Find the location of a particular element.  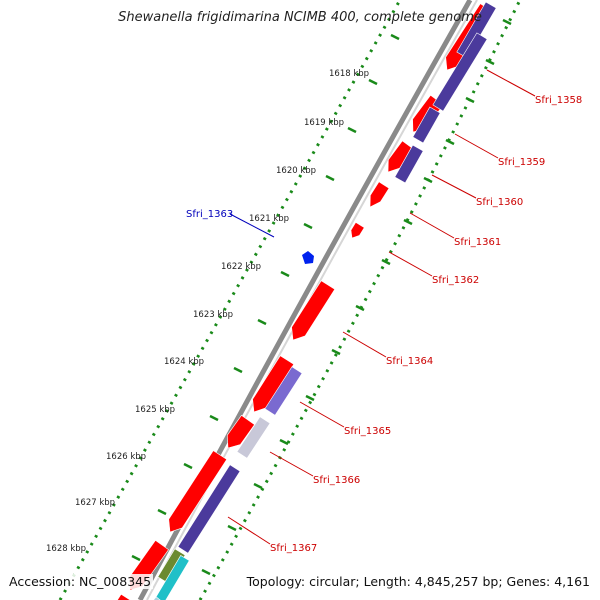

scale-label: 1620 kbp is located at coordinates (296, 171).